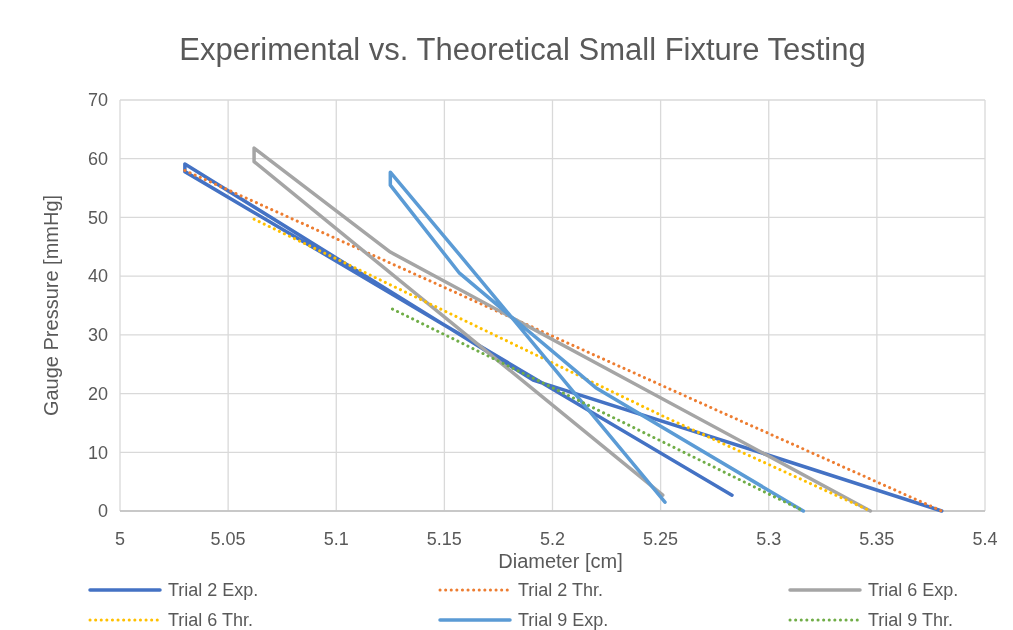 The width and height of the screenshot is (1013, 630). Describe the element at coordinates (97, 217) in the screenshot. I see `y-tick-label: 50` at that location.